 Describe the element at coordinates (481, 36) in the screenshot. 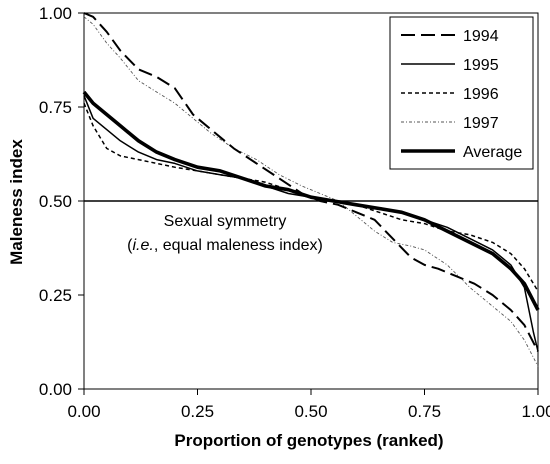

I see `legend-label-1994: 1994` at that location.